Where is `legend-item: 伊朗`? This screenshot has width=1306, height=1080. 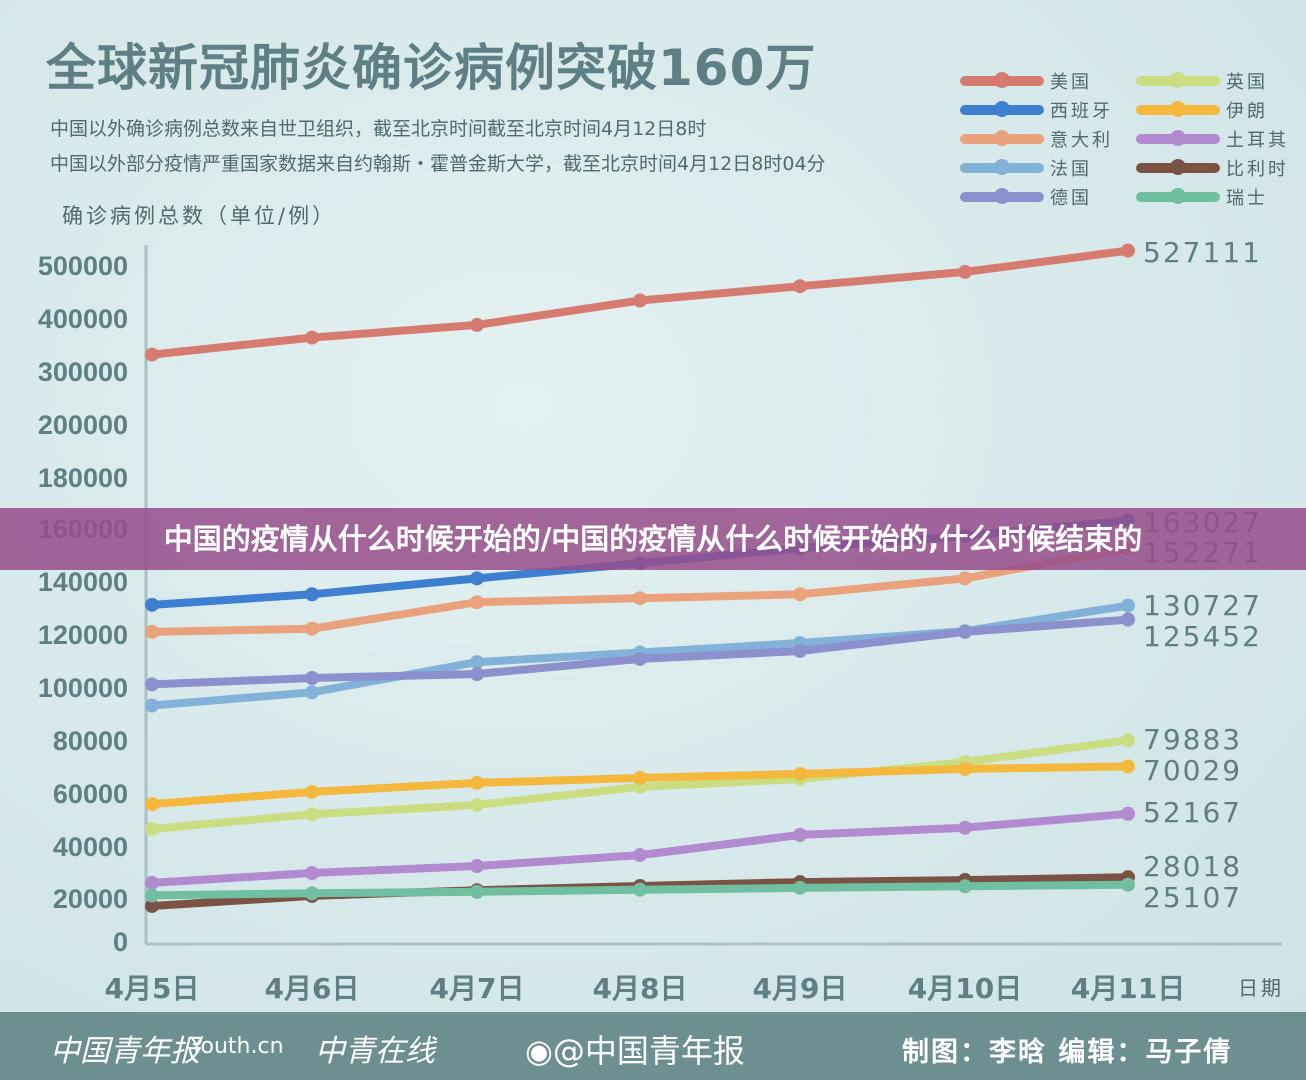
legend-item: 伊朗 is located at coordinates (1202, 110).